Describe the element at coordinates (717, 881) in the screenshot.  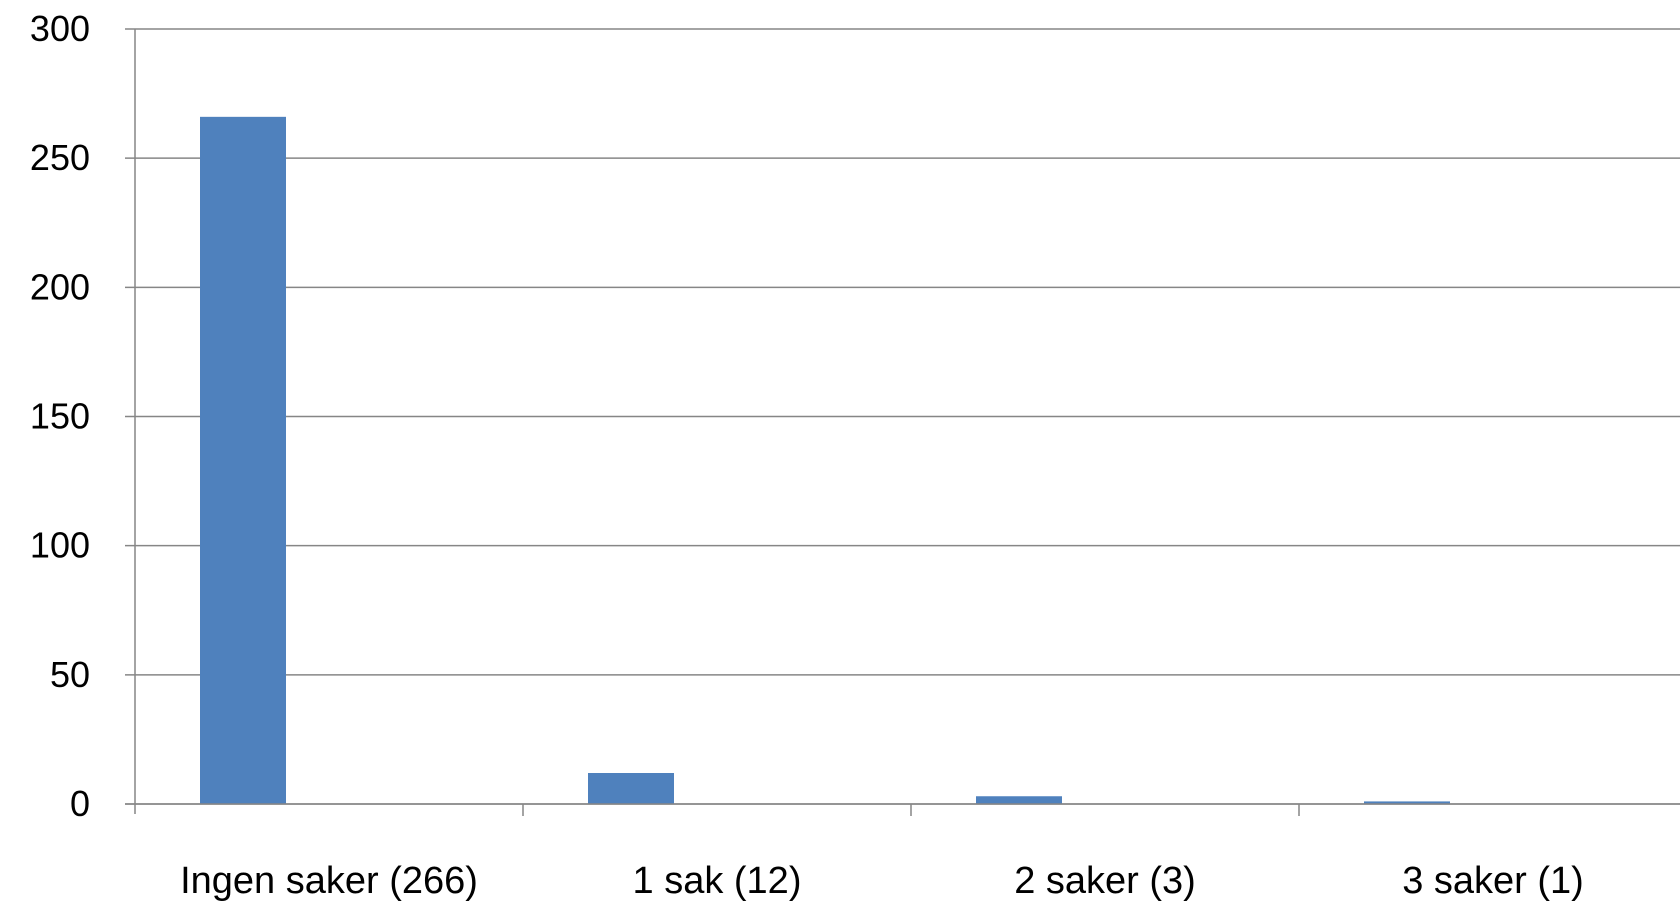
I see `x-category-label: 1 sak (12)` at that location.